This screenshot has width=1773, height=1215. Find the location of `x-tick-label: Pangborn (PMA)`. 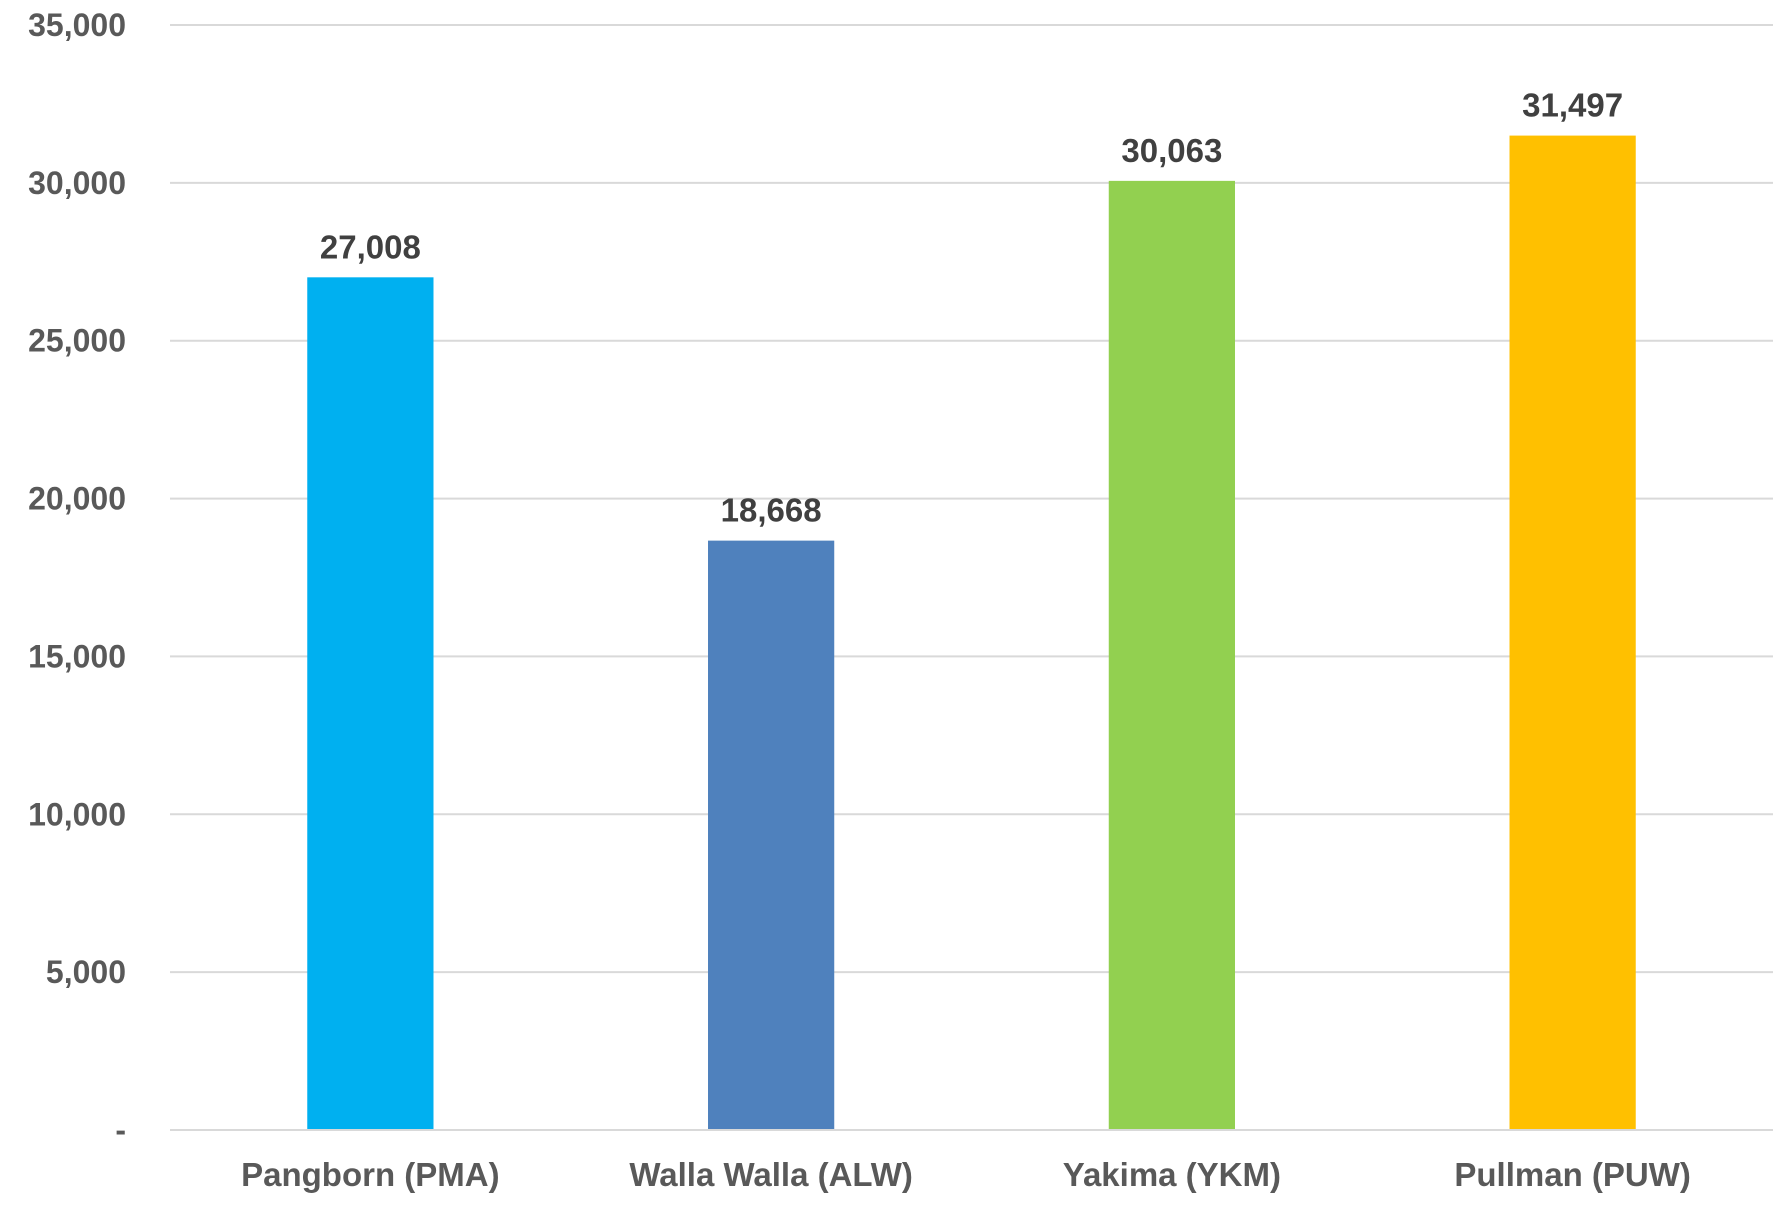

x-tick-label: Pangborn (PMA) is located at coordinates (370, 1174).